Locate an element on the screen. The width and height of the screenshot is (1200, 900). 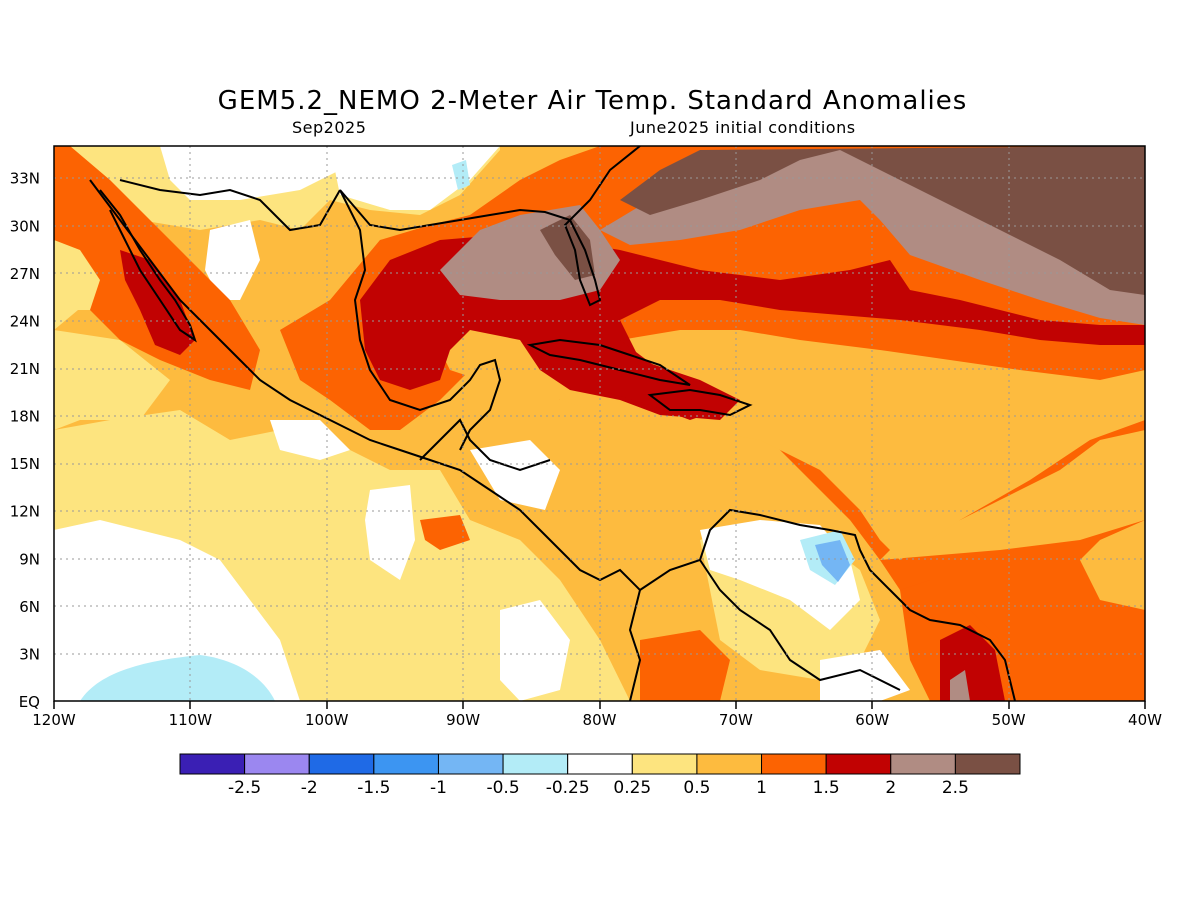
color-legend: -2.5 -2 -1.5 -1 -0.5 -0.25 0.25 0.5 1 1.5 2 2.5 is located at coordinates (600, 775).